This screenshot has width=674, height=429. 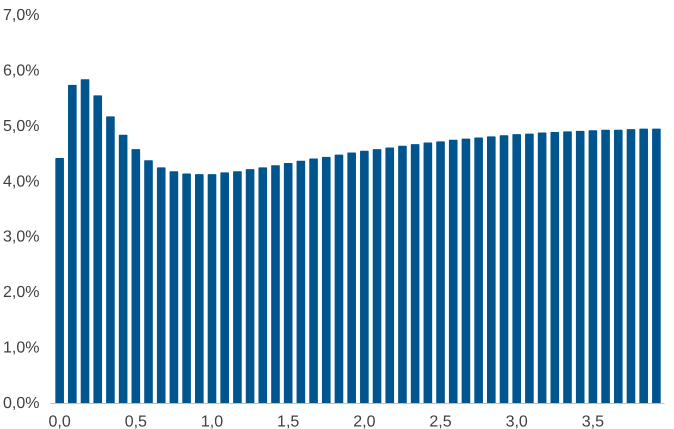 I want to click on x-tick-label: 2,0, so click(x=364, y=421).